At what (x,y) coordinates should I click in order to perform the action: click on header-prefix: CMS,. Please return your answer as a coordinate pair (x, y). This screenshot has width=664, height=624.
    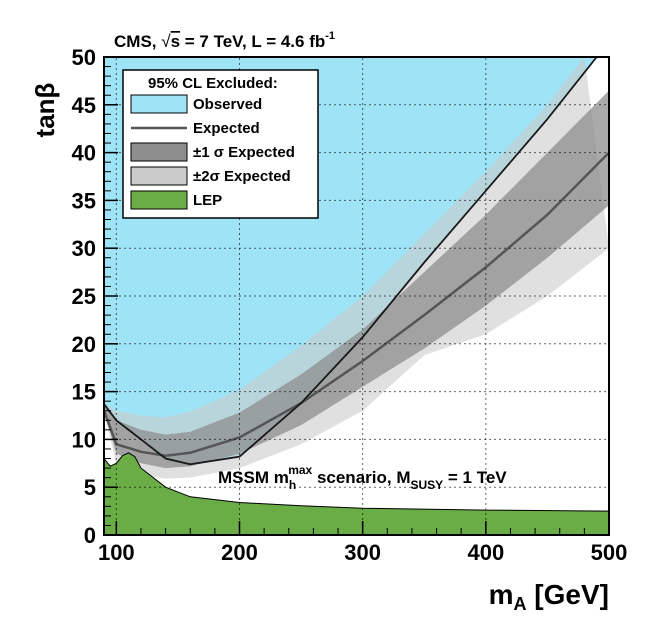
    Looking at the image, I should click on (137, 41).